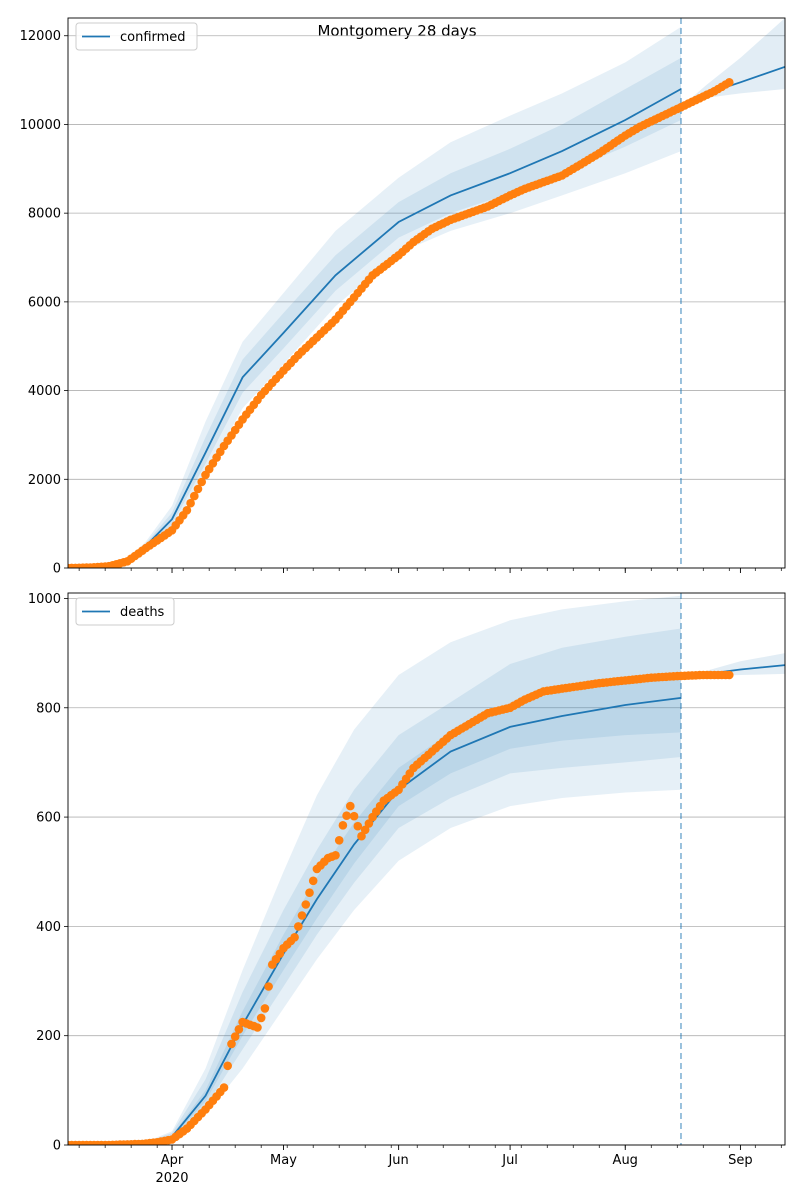  Describe the element at coordinates (48, 818) in the screenshot. I see `y-tick-label: 600` at that location.